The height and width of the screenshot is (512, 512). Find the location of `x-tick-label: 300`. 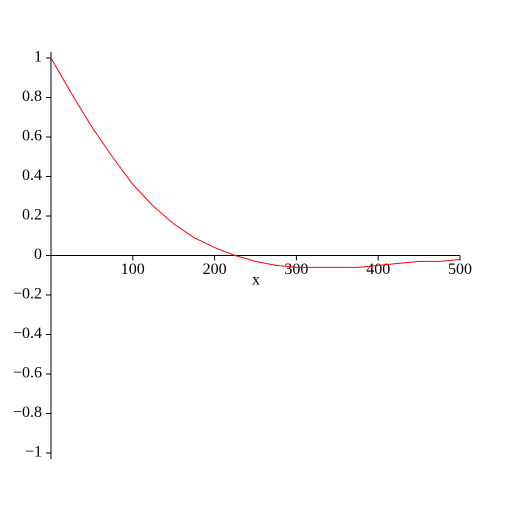

x-tick-label: 300 is located at coordinates (296, 269).